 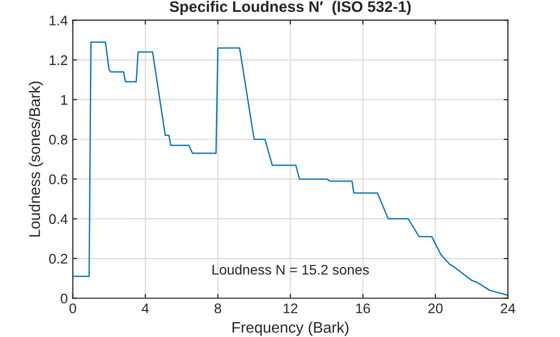 What do you see at coordinates (36, 159) in the screenshot?
I see `y-axis-title: Loudness (sones/Bark)` at bounding box center [36, 159].